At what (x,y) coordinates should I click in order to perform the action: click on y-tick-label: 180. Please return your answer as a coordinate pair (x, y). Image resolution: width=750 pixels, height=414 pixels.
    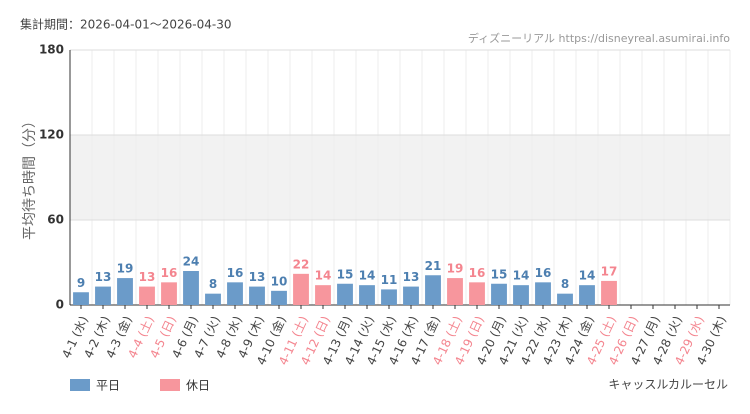
    Looking at the image, I should click on (51, 50).